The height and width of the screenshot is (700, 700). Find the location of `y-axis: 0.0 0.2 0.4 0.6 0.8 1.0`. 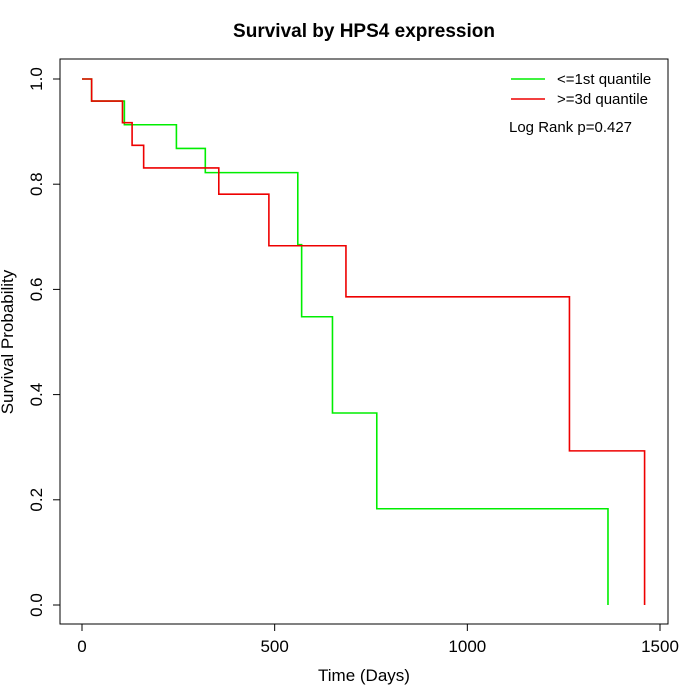

y-axis: 0.0 0.2 0.4 0.6 0.8 1.0 is located at coordinates (44, 342).